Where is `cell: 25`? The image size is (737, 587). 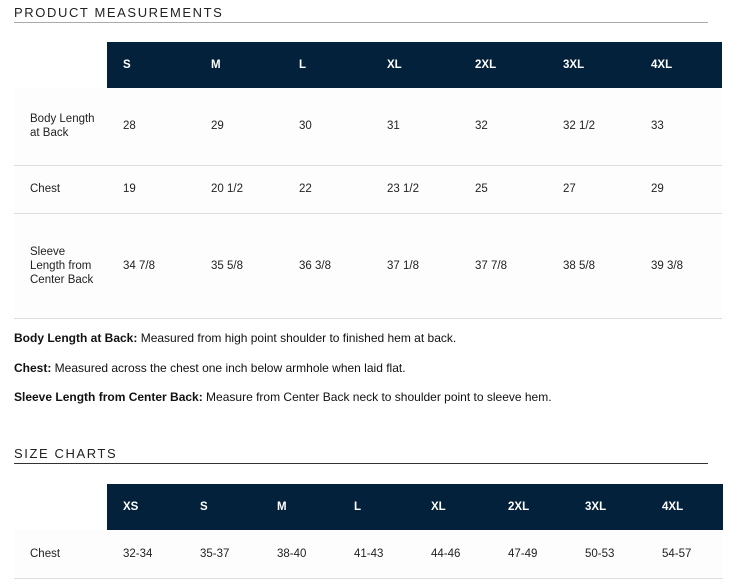 cell: 25 is located at coordinates (503, 189).